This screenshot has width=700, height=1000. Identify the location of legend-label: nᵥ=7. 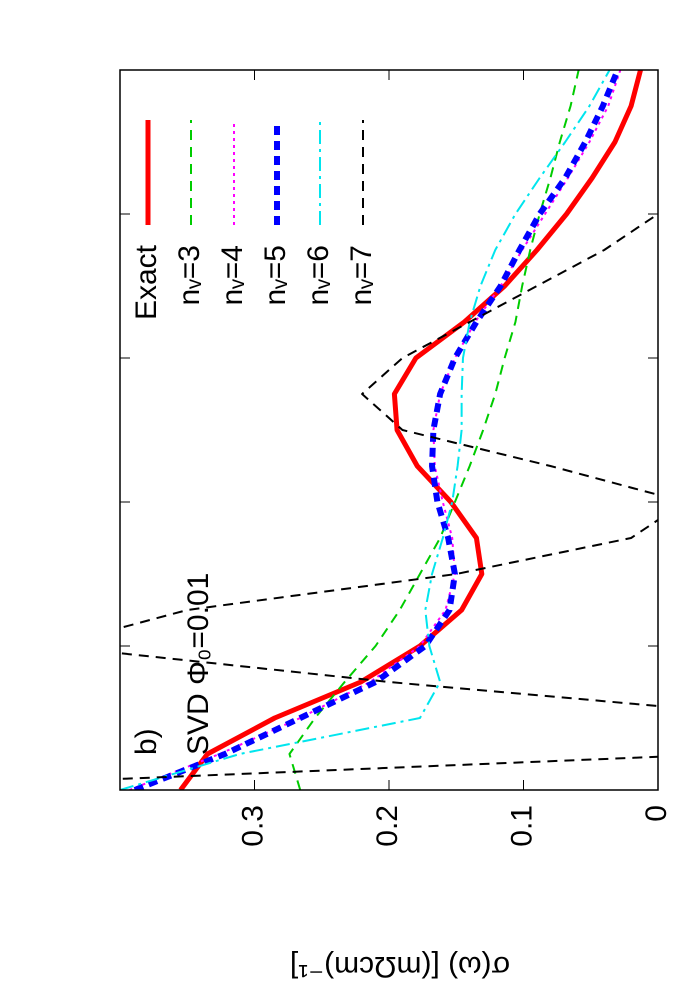
(361, 275).